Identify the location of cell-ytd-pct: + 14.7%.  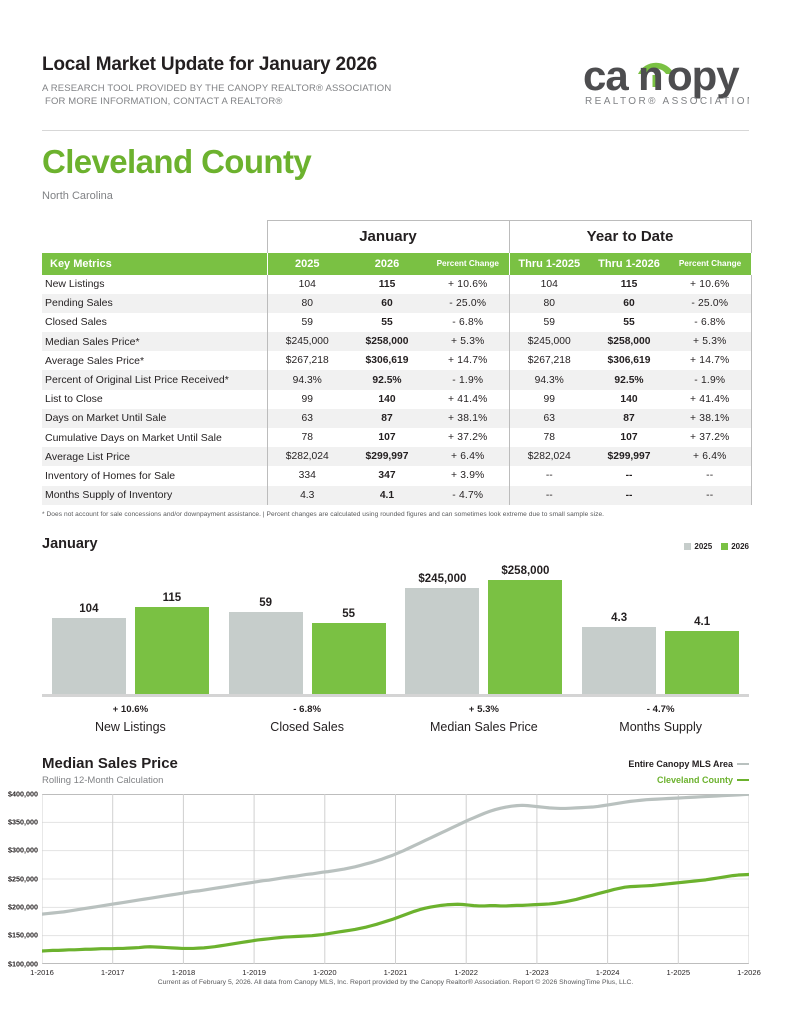
(710, 361).